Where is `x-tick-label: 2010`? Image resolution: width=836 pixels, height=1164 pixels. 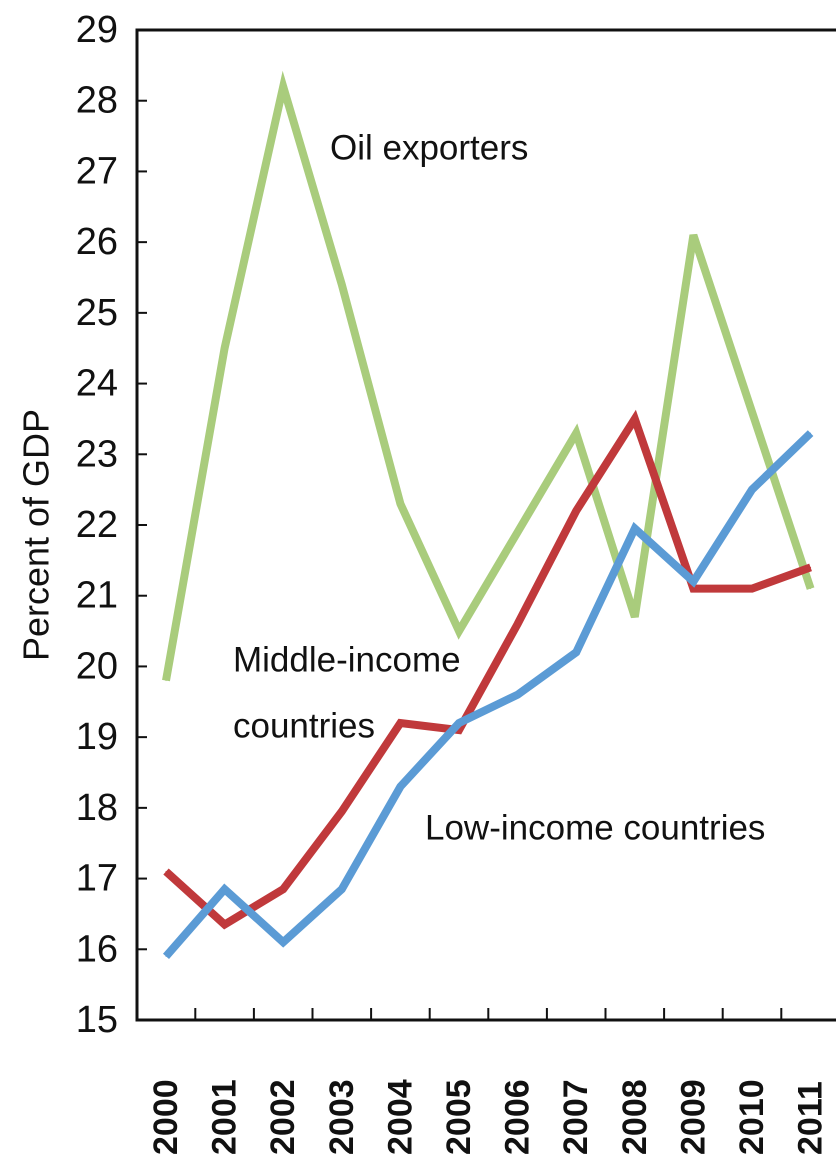 x-tick-label: 2010 is located at coordinates (752, 1117).